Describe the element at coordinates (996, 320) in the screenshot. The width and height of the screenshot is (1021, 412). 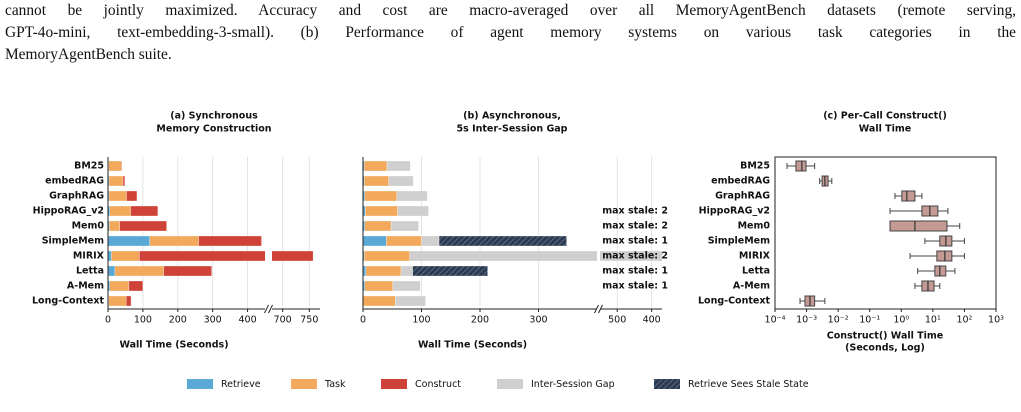
I see `x-tick-label: 10³` at that location.